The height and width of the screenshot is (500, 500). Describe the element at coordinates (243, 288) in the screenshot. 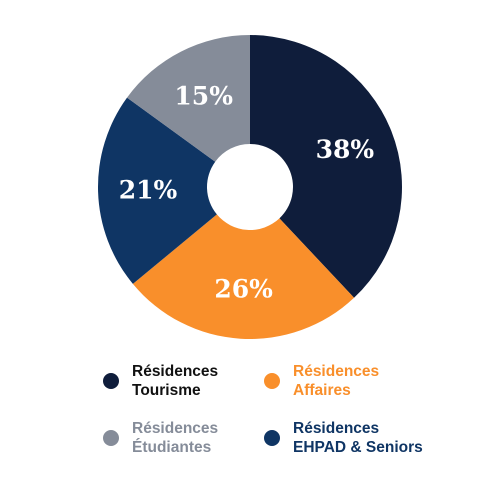

I see `slice-label-residences-affaires: 26%` at that location.